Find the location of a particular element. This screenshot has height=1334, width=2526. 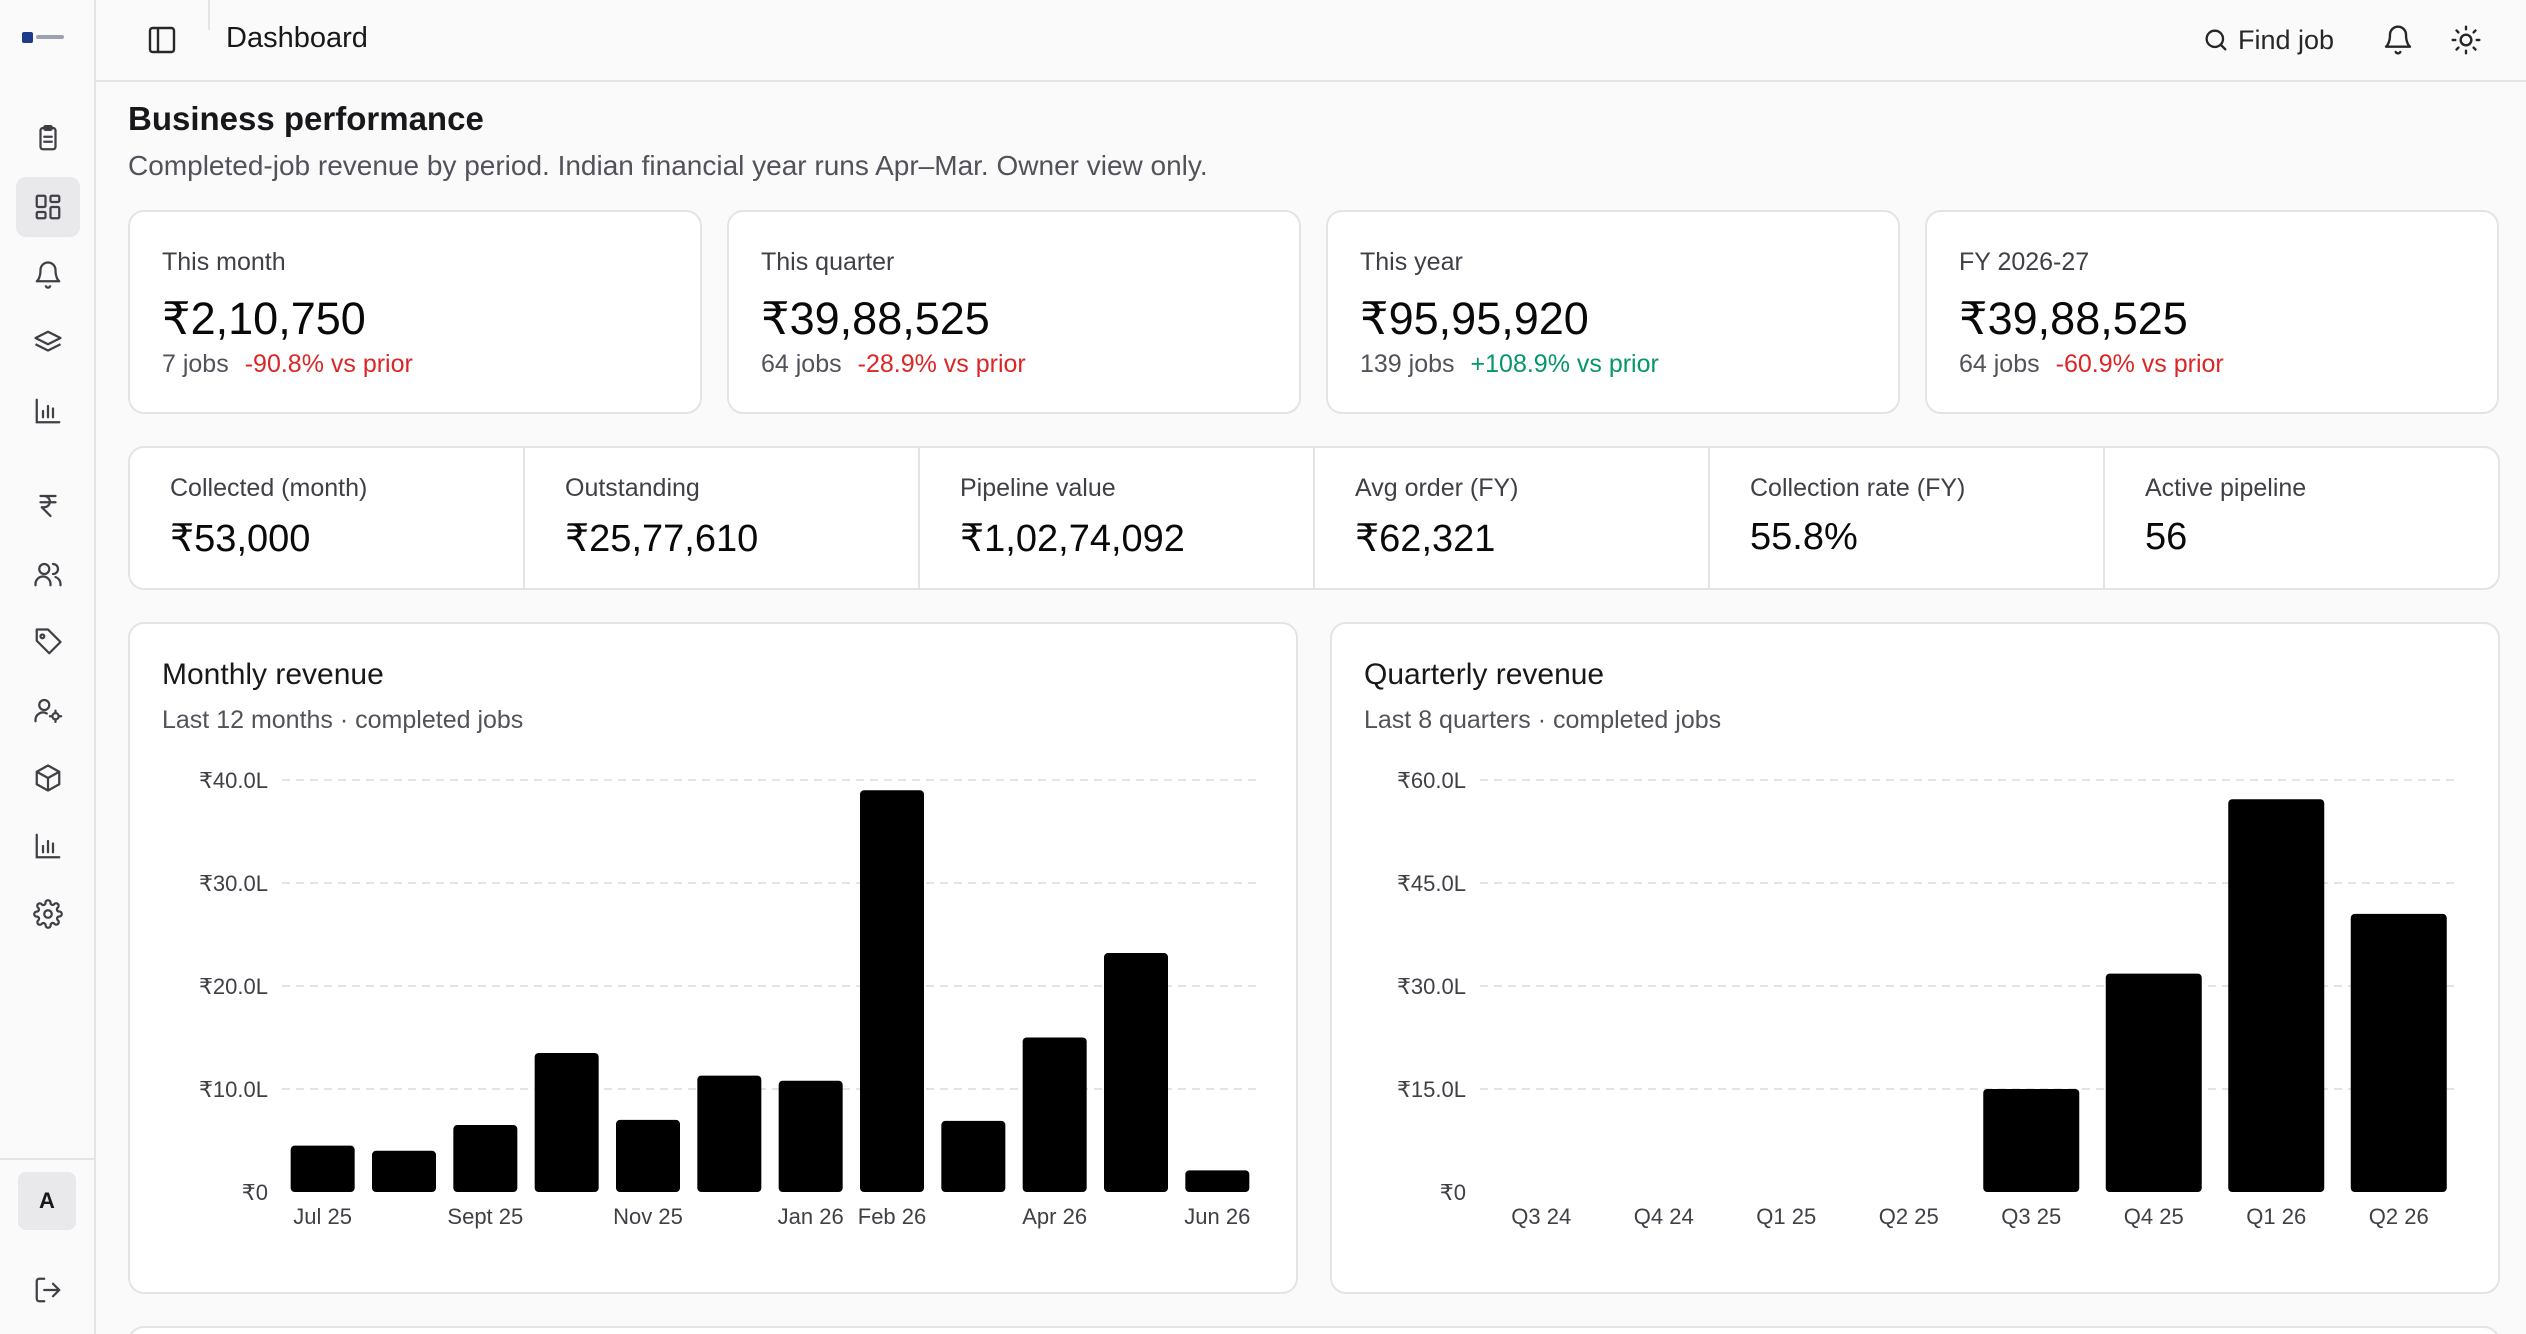

stat-value: ₹53,000 is located at coordinates (240, 539).